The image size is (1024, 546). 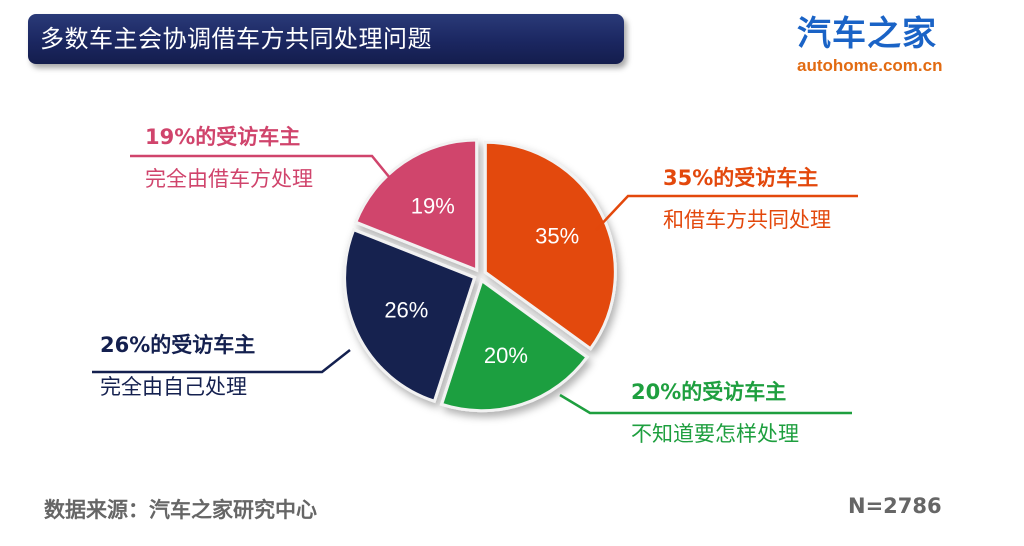 I want to click on annotation-slice-1-line1: 20%的受访车主, so click(x=709, y=392).